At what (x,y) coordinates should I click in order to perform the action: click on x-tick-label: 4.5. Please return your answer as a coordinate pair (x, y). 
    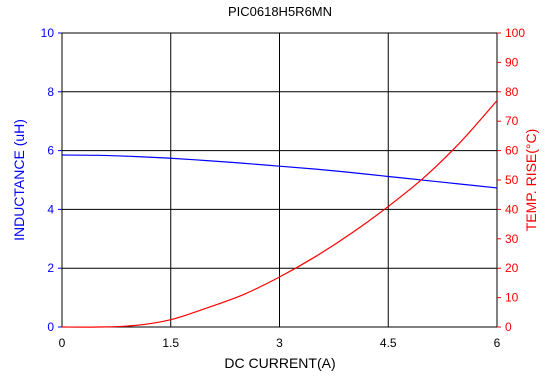
    Looking at the image, I should click on (388, 343).